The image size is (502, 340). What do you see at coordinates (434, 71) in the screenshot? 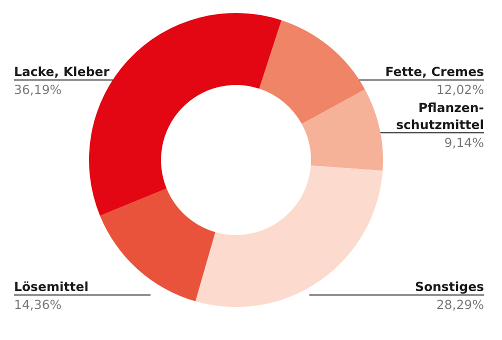
I see `slice-label: Fette, Cremes` at bounding box center [434, 71].